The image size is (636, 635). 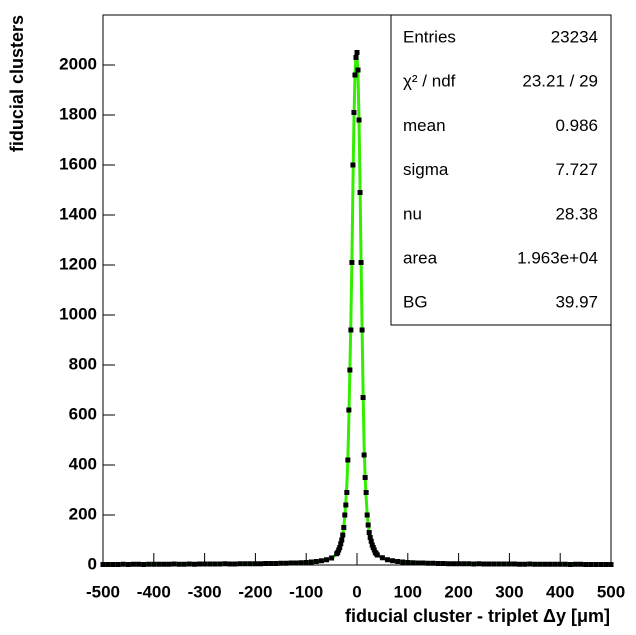 I want to click on stats-label: BG, so click(x=415, y=302).